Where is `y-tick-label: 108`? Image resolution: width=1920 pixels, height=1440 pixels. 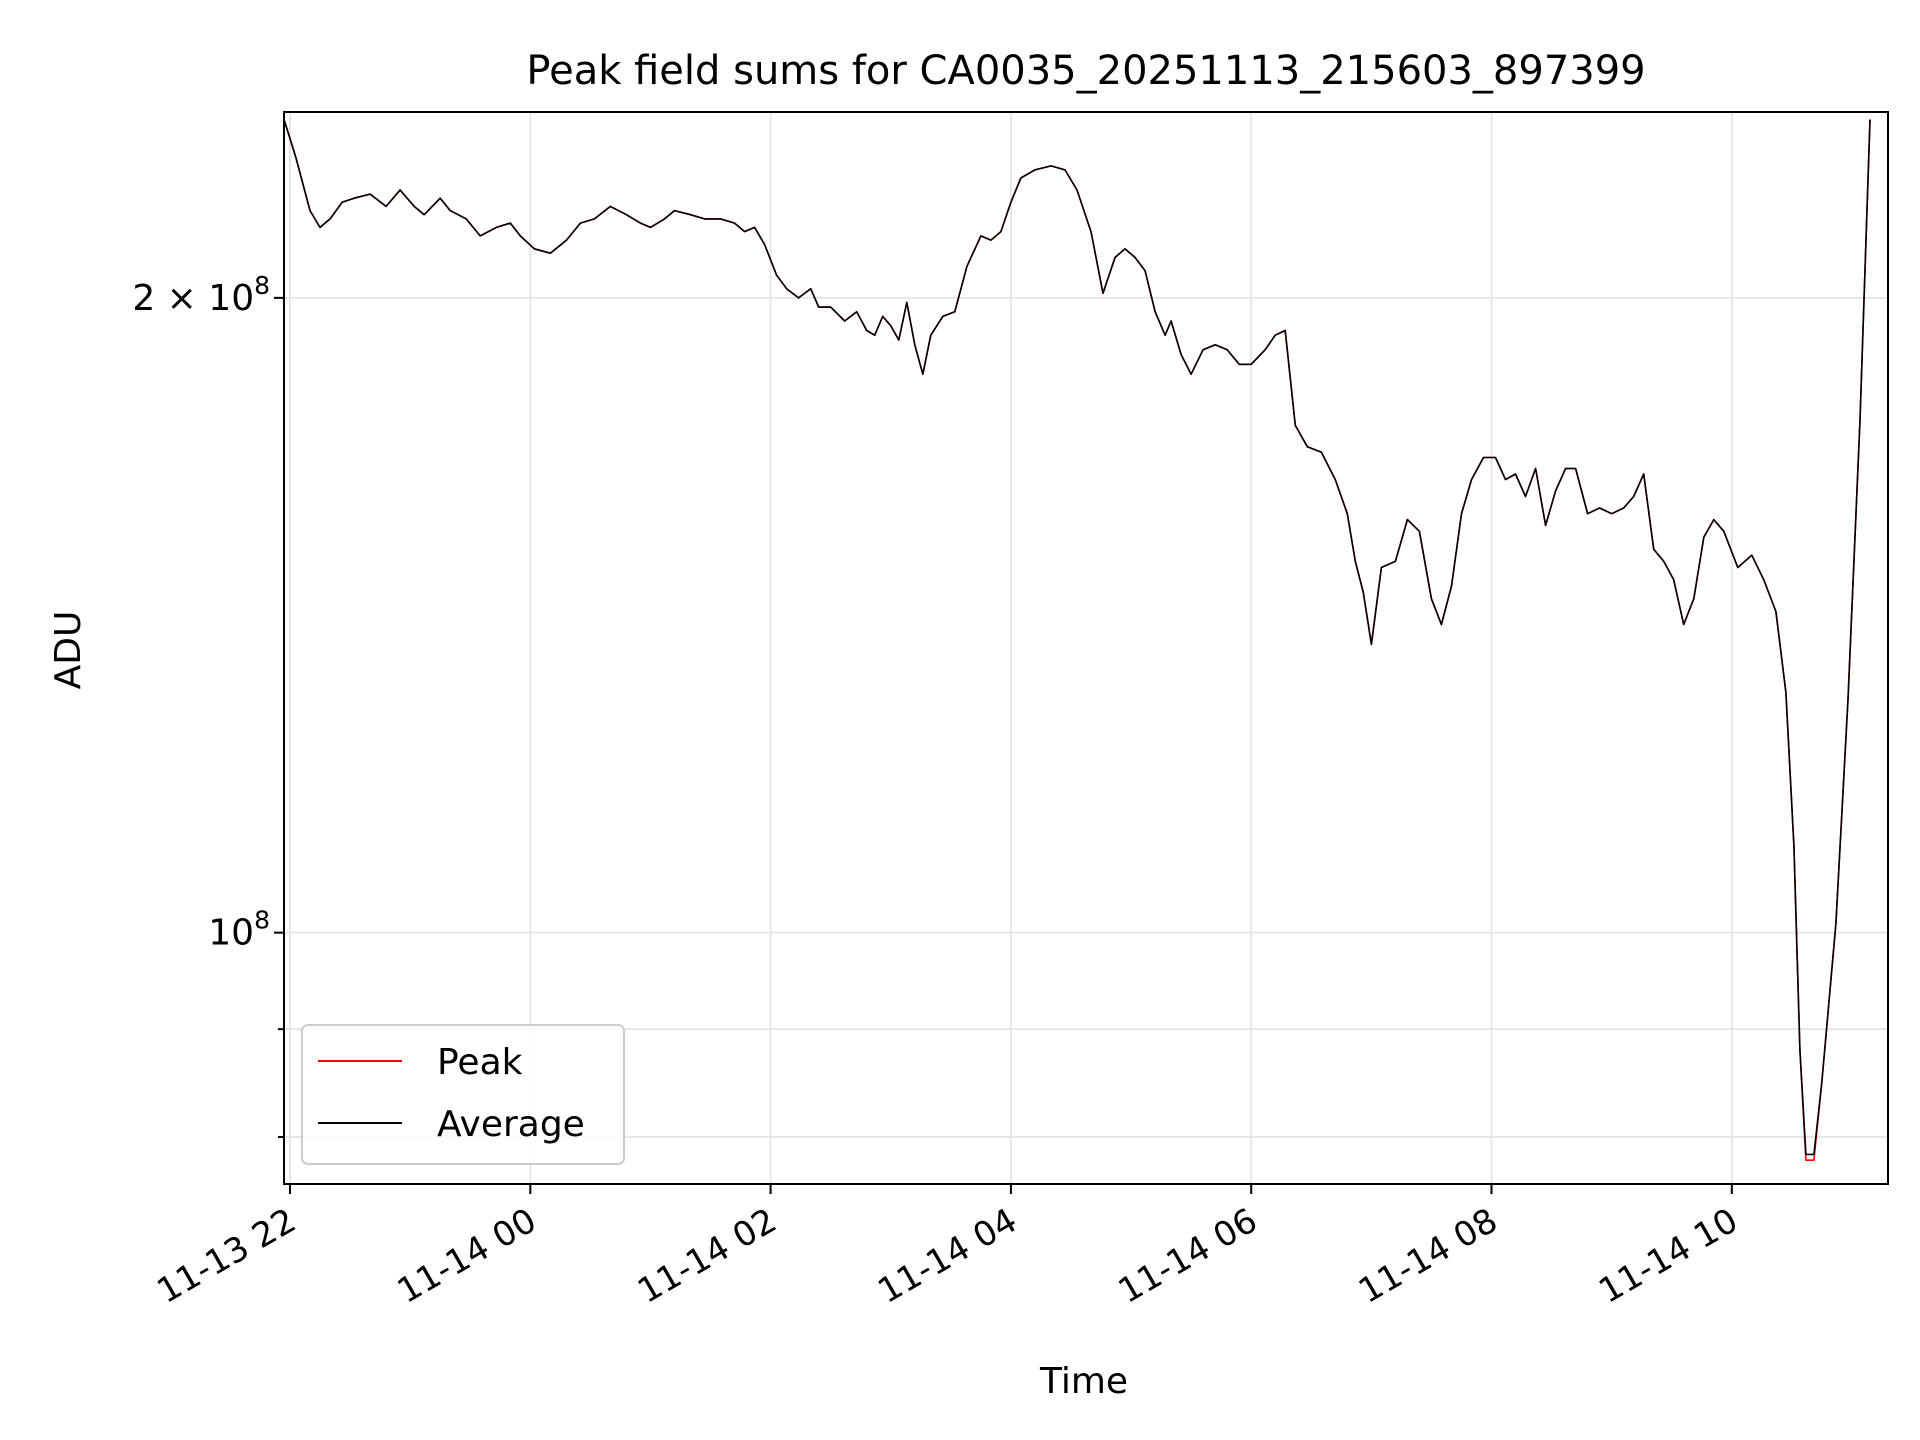 y-tick-label: 108 is located at coordinates (239, 930).